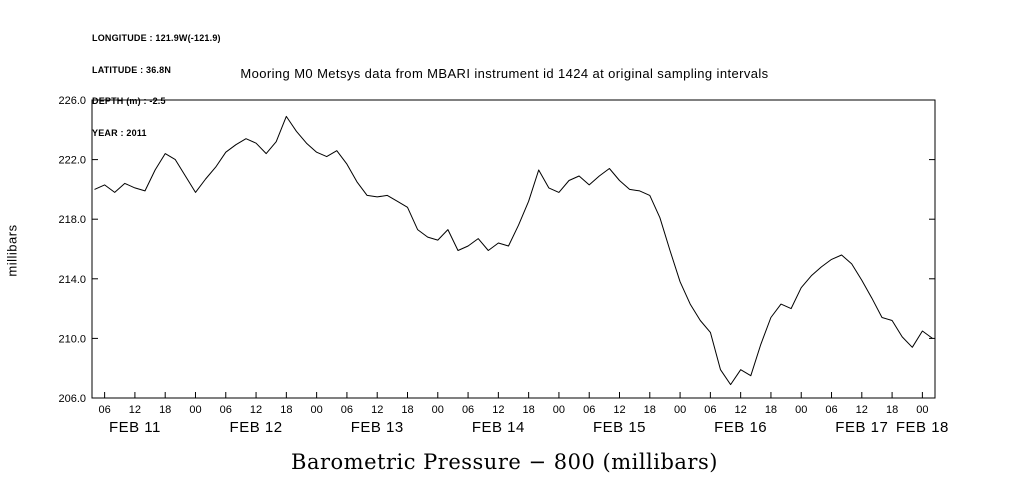 The height and width of the screenshot is (504, 1009). What do you see at coordinates (377, 427) in the screenshot?
I see `day-label: FEB 13` at bounding box center [377, 427].